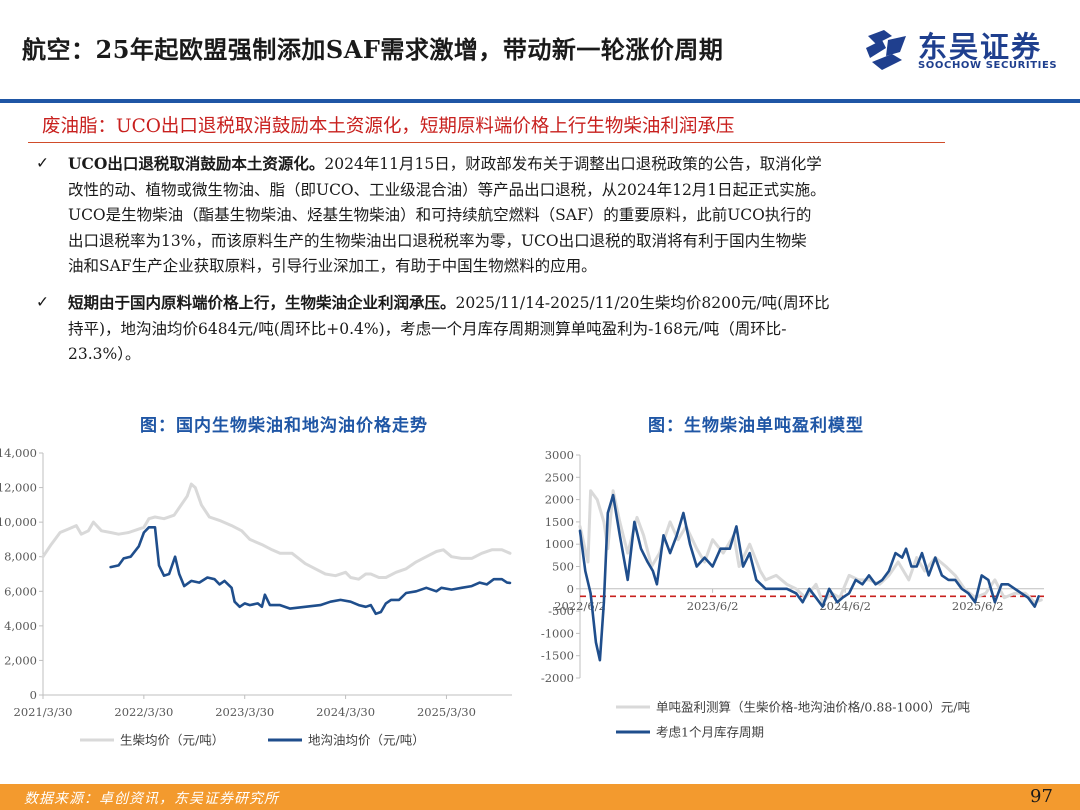 The width and height of the screenshot is (1080, 810). I want to click on y-tick-label: 10,000, so click(18, 522).